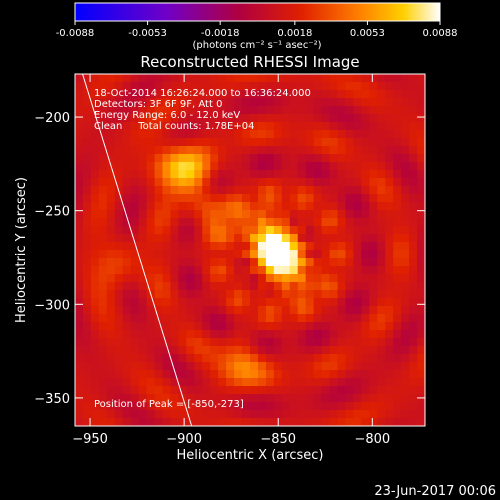  I want to click on x-tick-label: −950, so click(90, 439).